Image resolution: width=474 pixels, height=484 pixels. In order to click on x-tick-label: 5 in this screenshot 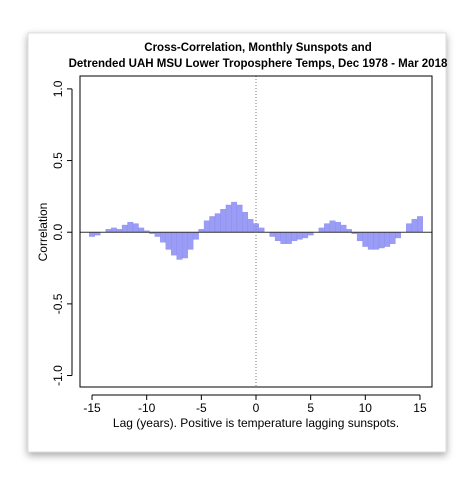, I will do `click(310, 408)`.